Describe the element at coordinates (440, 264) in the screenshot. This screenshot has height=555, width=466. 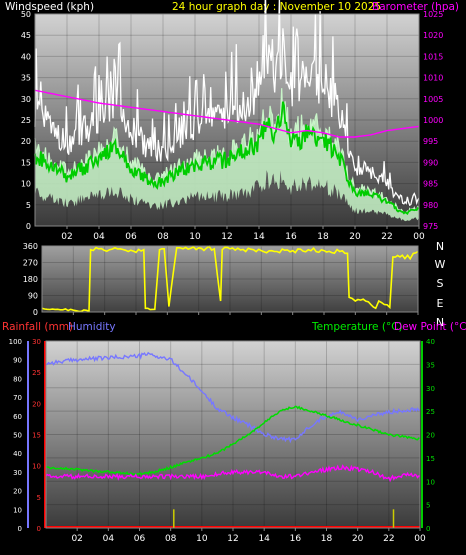
I see `compass-label: W` at that location.